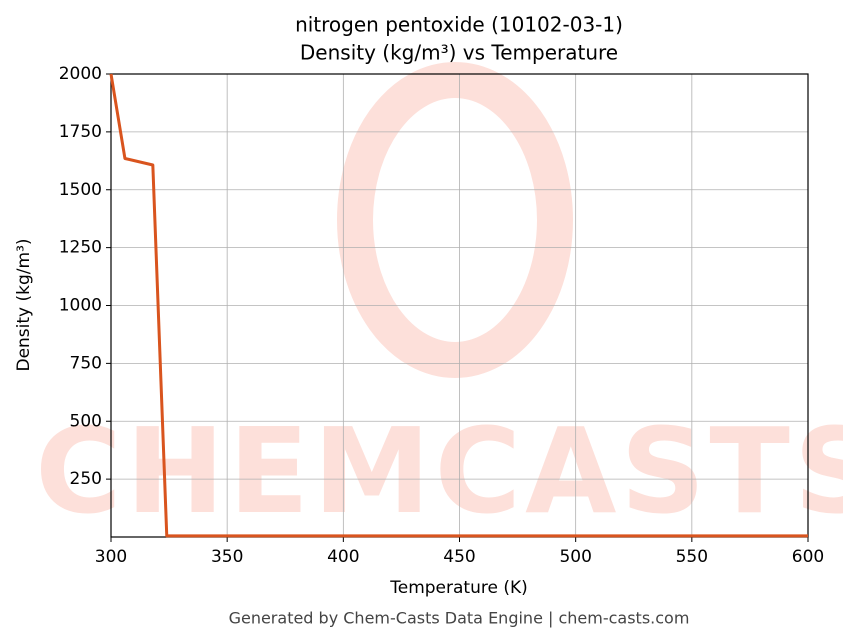 This screenshot has width=843, height=644. I want to click on x-tick-label: 550, so click(692, 557).